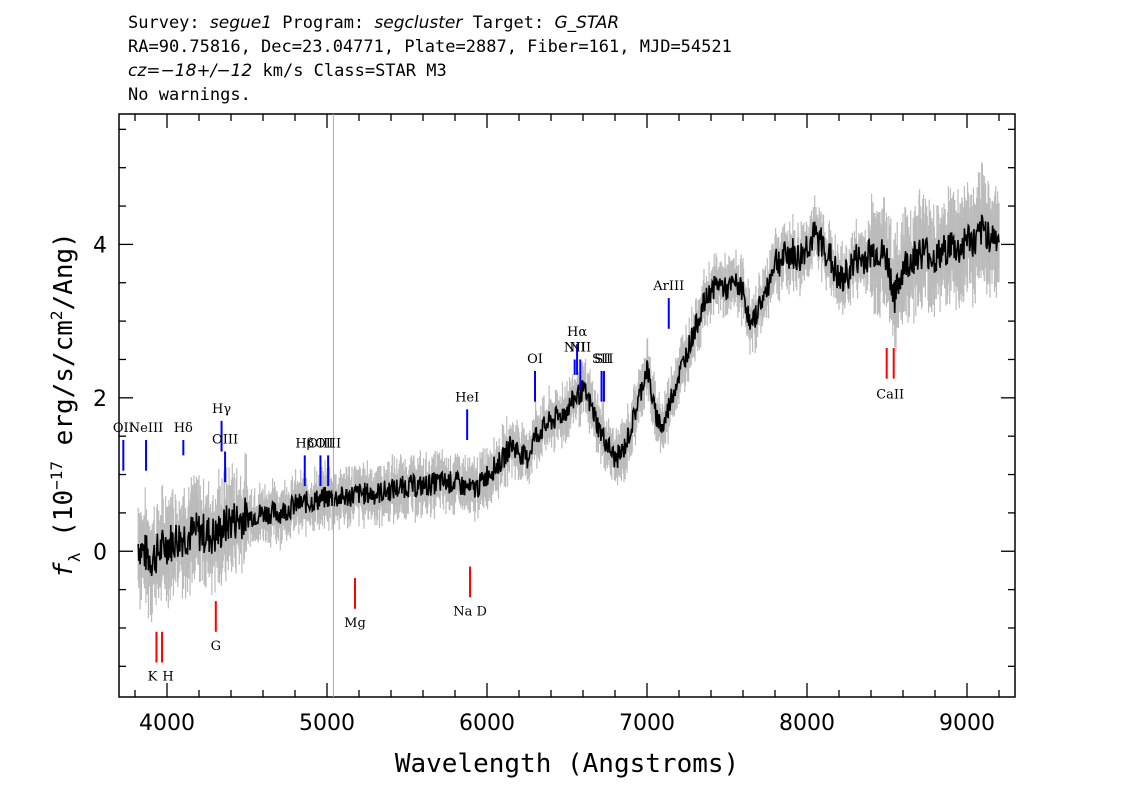 The height and width of the screenshot is (810, 1134). I want to click on absorption-line-label: K, so click(153, 676).